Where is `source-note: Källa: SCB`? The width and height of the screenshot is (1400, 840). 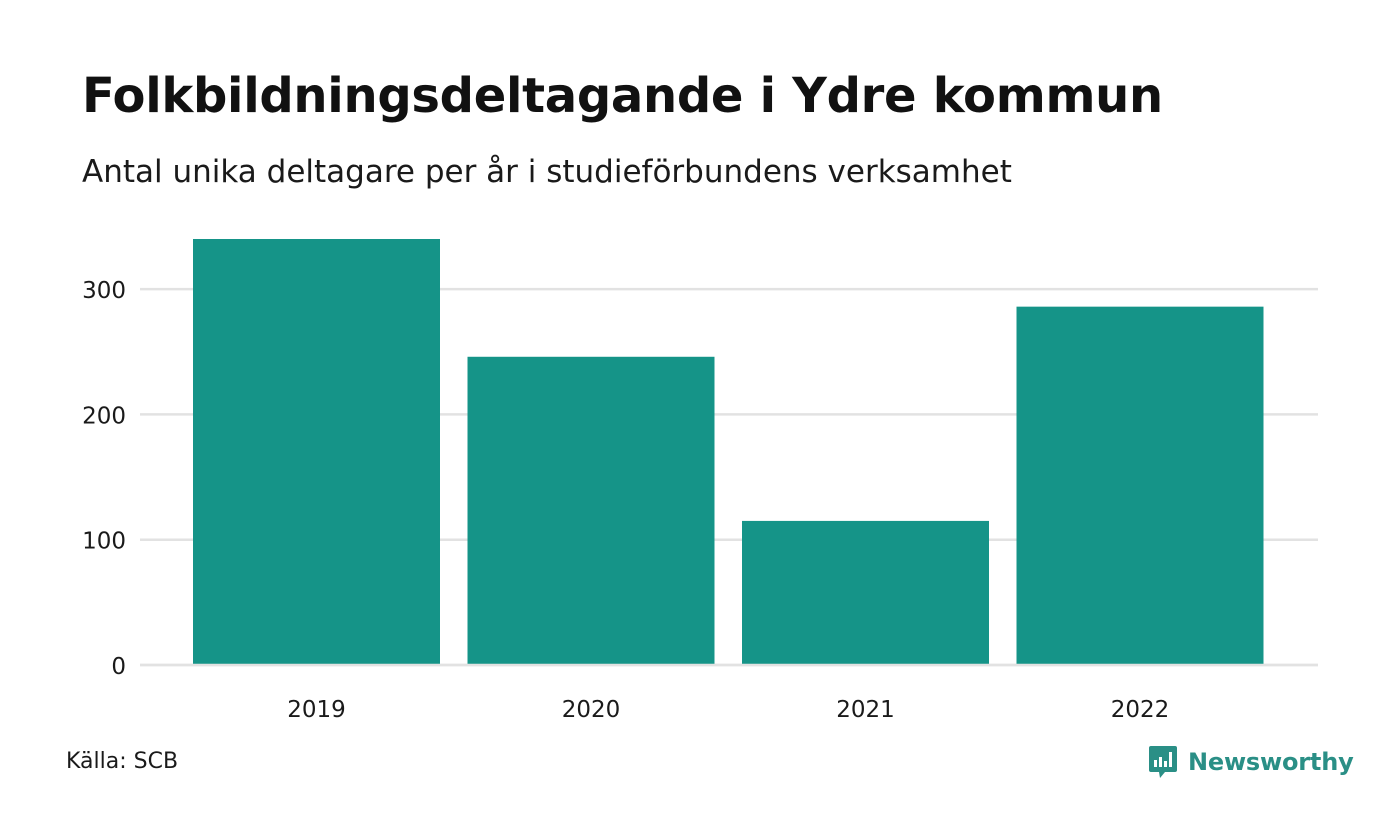 source-note: Källa: SCB is located at coordinates (122, 761).